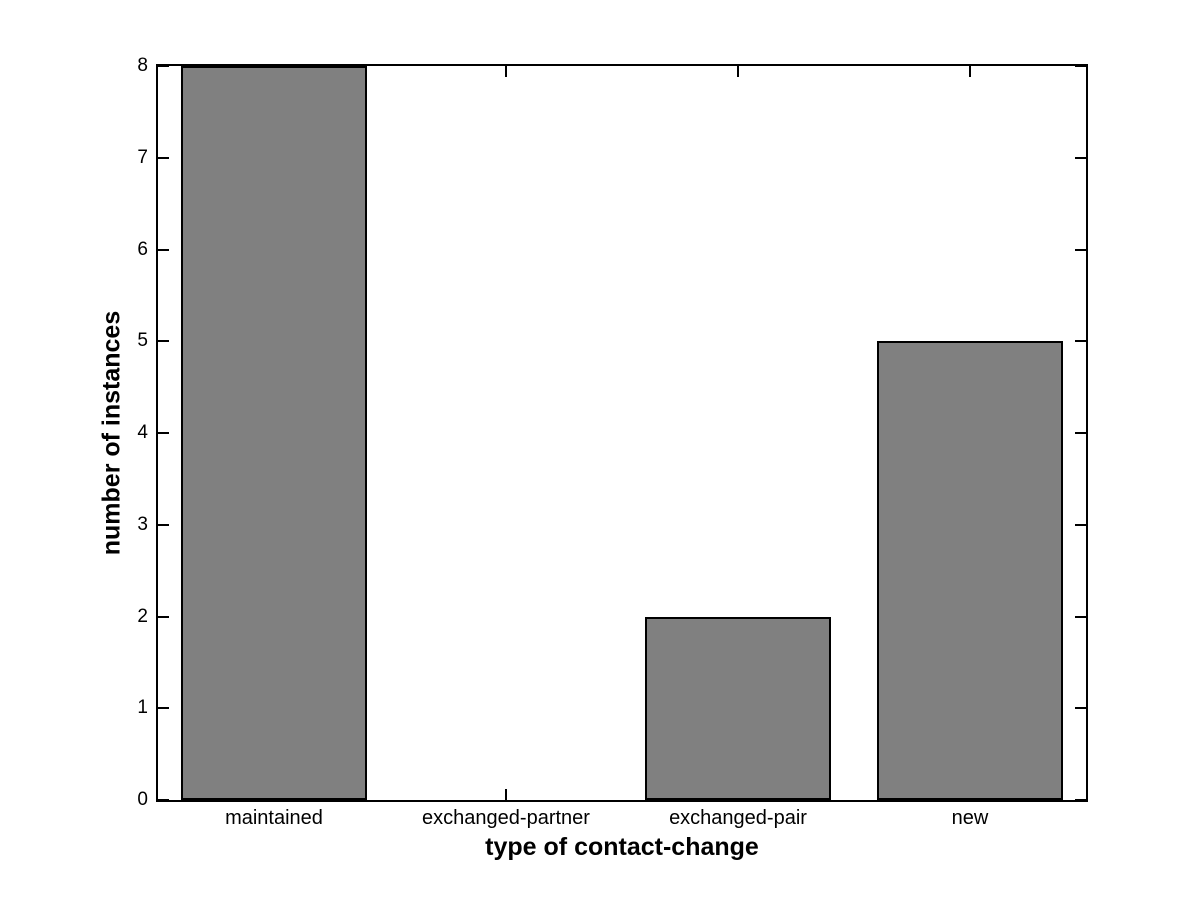 The height and width of the screenshot is (901, 1201). I want to click on x-tick-label: maintained, so click(274, 818).